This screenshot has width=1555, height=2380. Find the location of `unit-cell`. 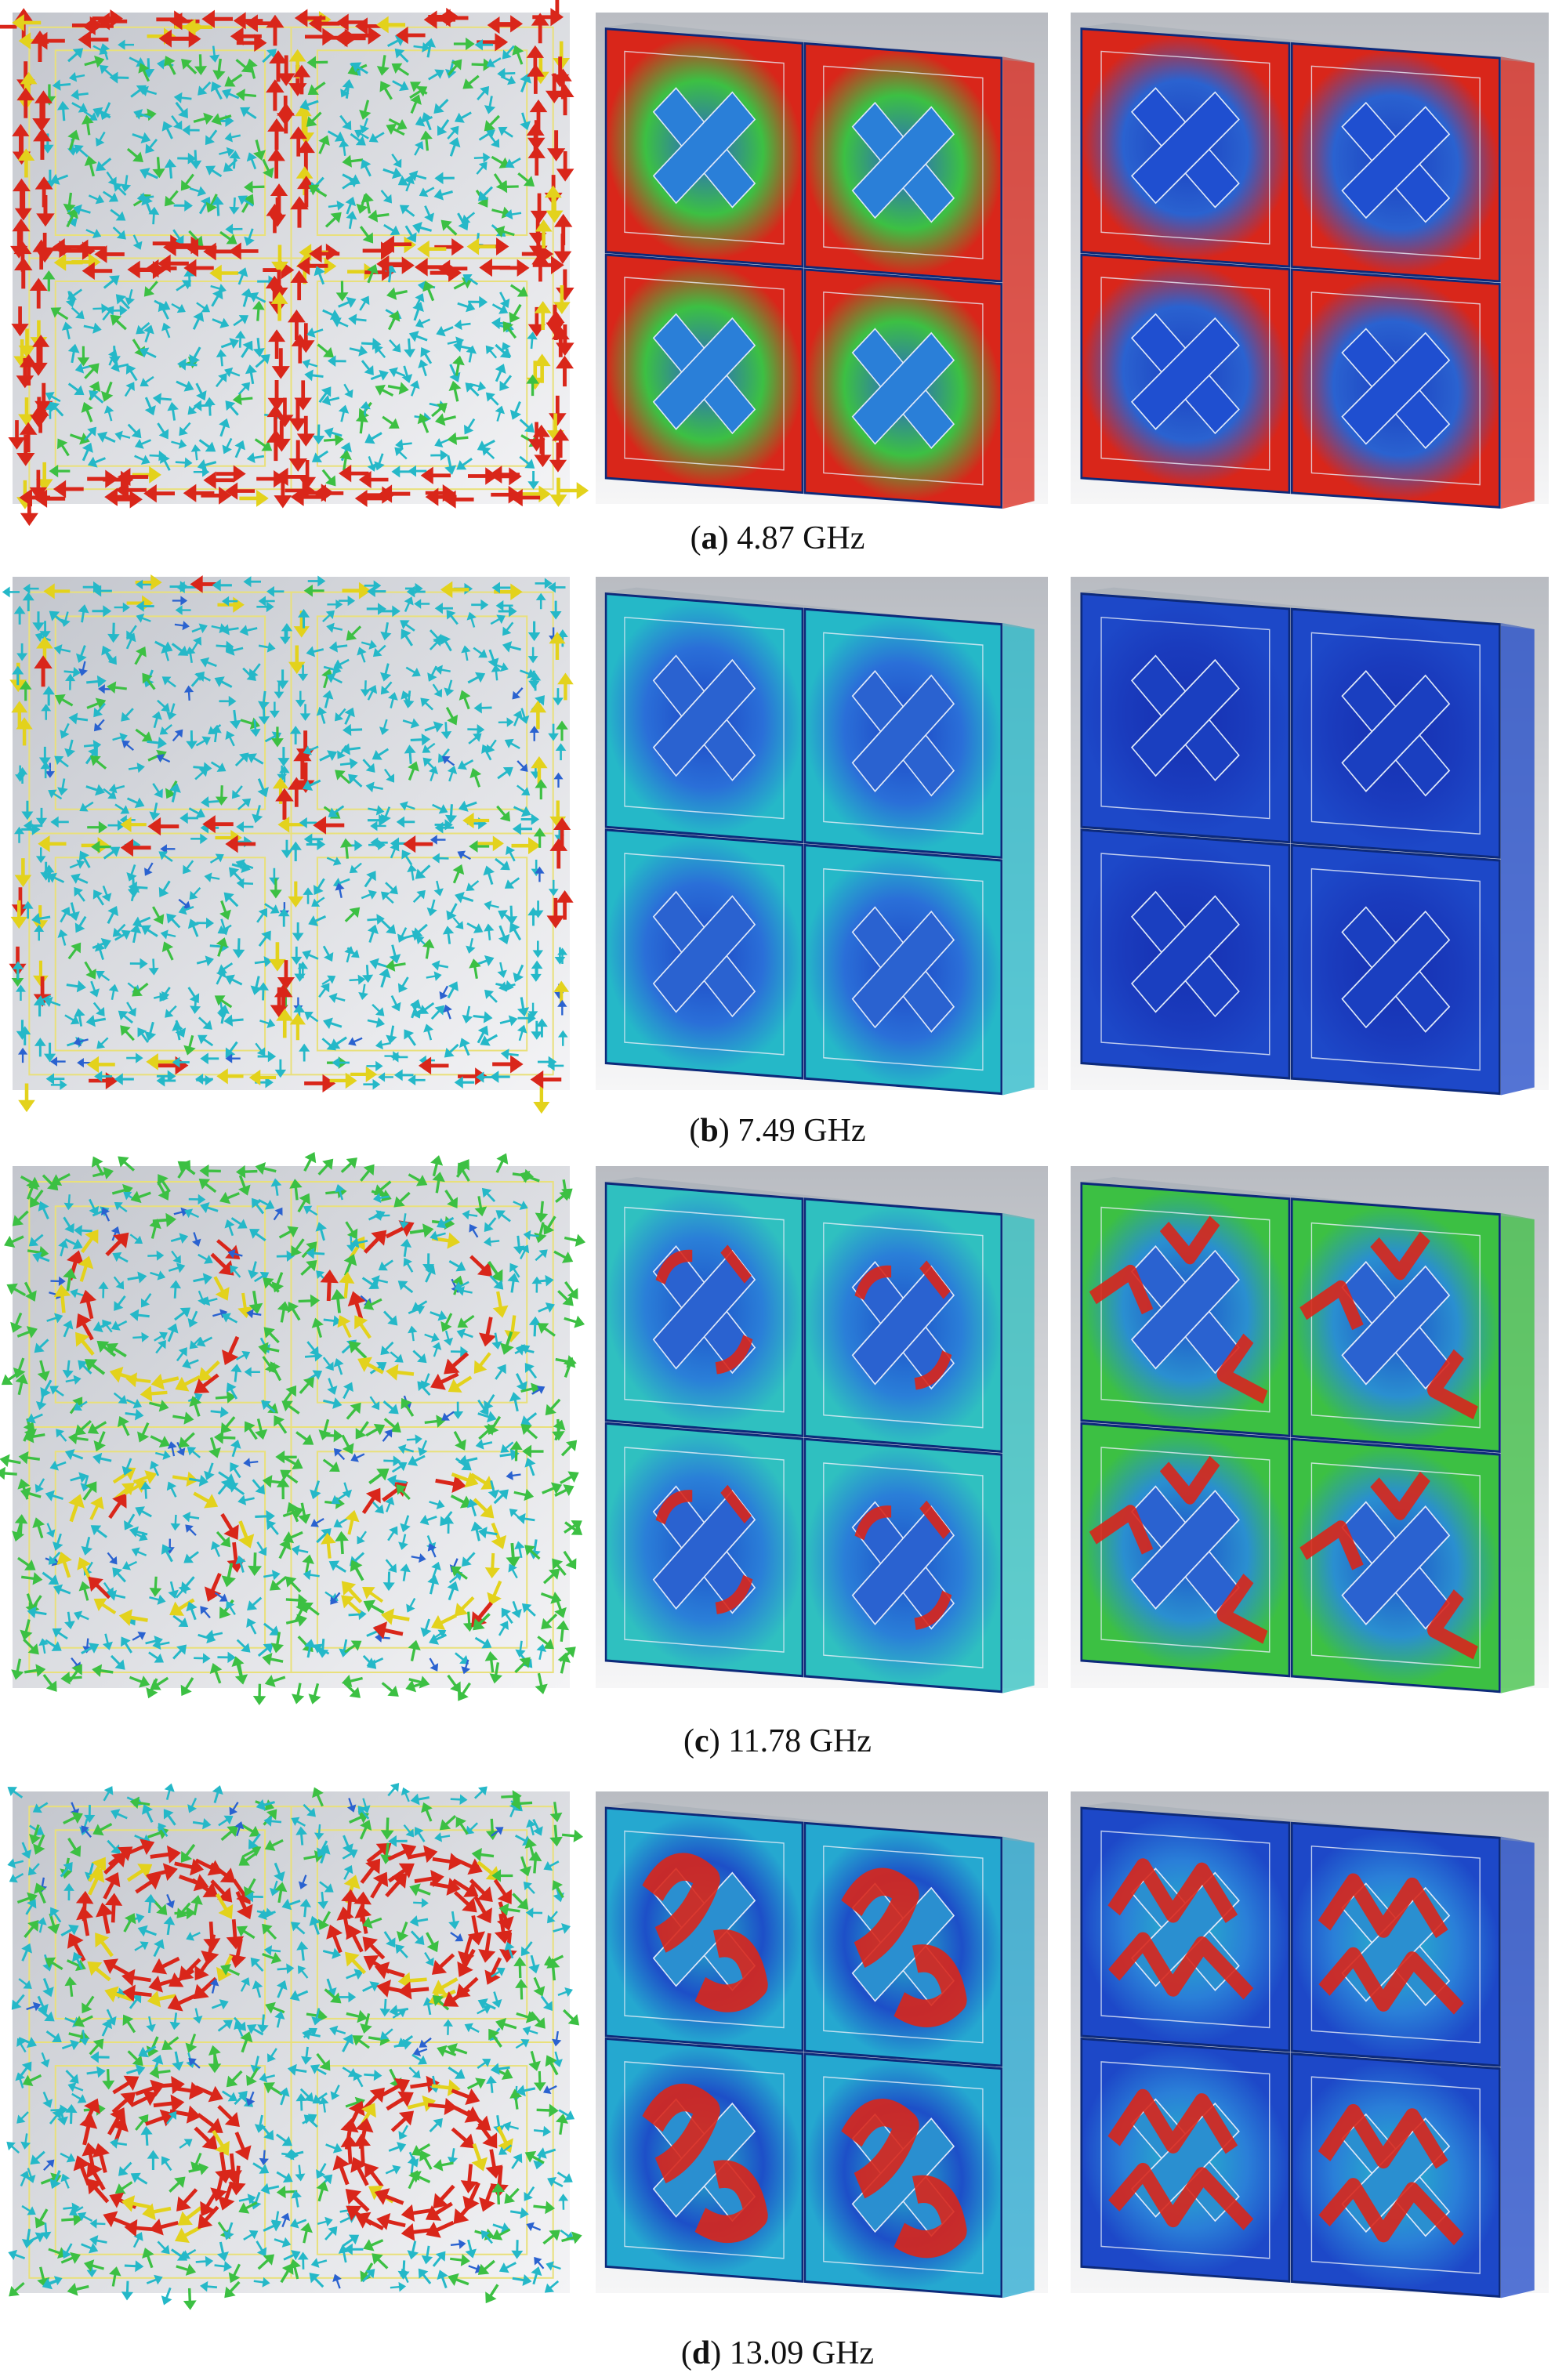

unit-cell is located at coordinates (704, 373).